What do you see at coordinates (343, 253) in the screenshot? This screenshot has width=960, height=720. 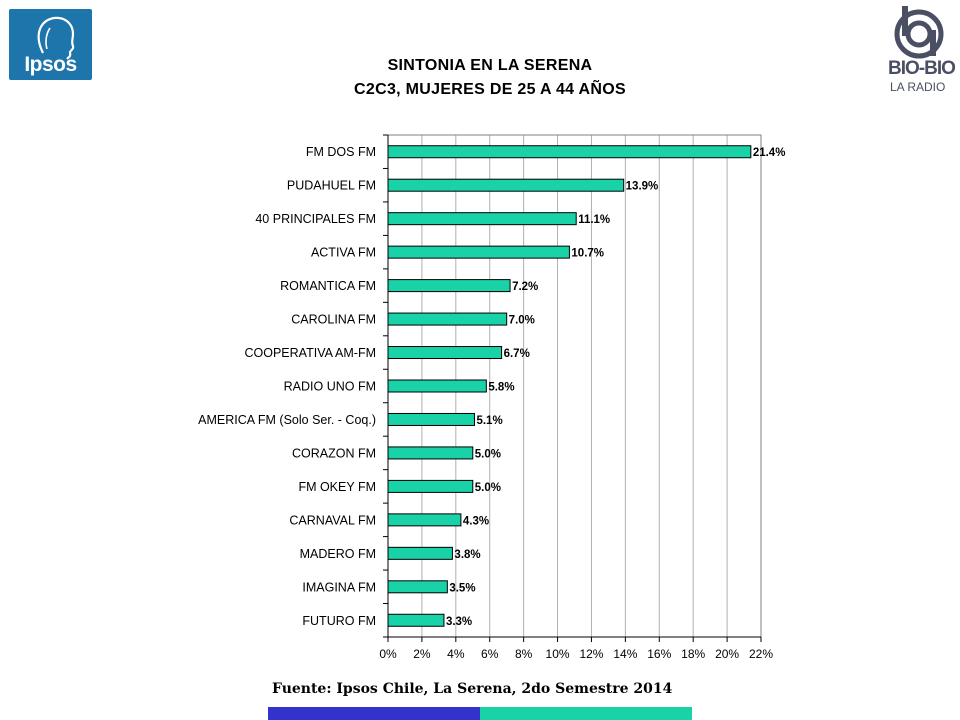 I see `category-label: ACTIVA FM` at bounding box center [343, 253].